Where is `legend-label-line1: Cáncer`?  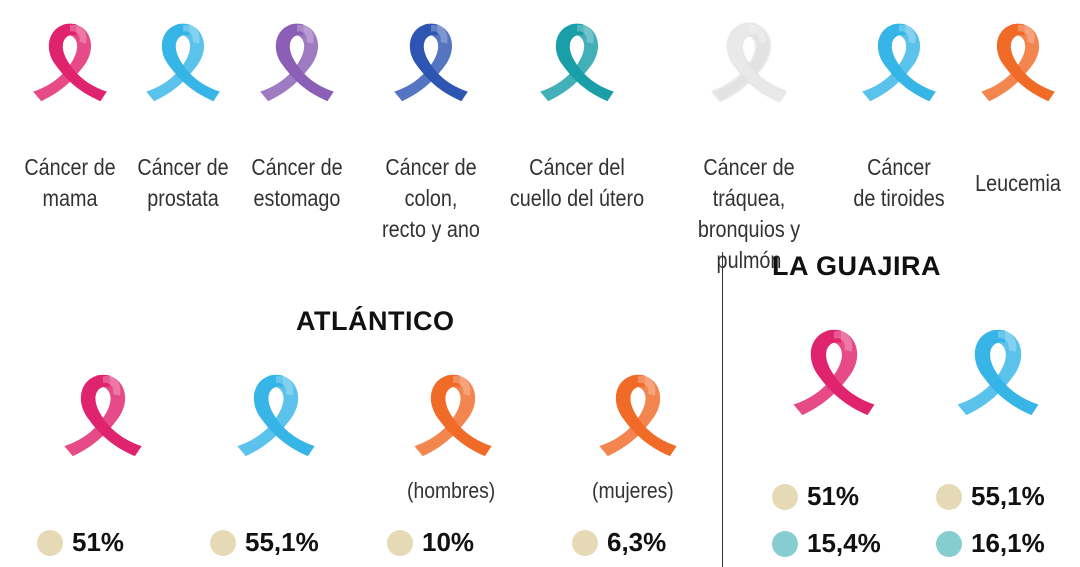
legend-label-line1: Cáncer is located at coordinates (899, 167).